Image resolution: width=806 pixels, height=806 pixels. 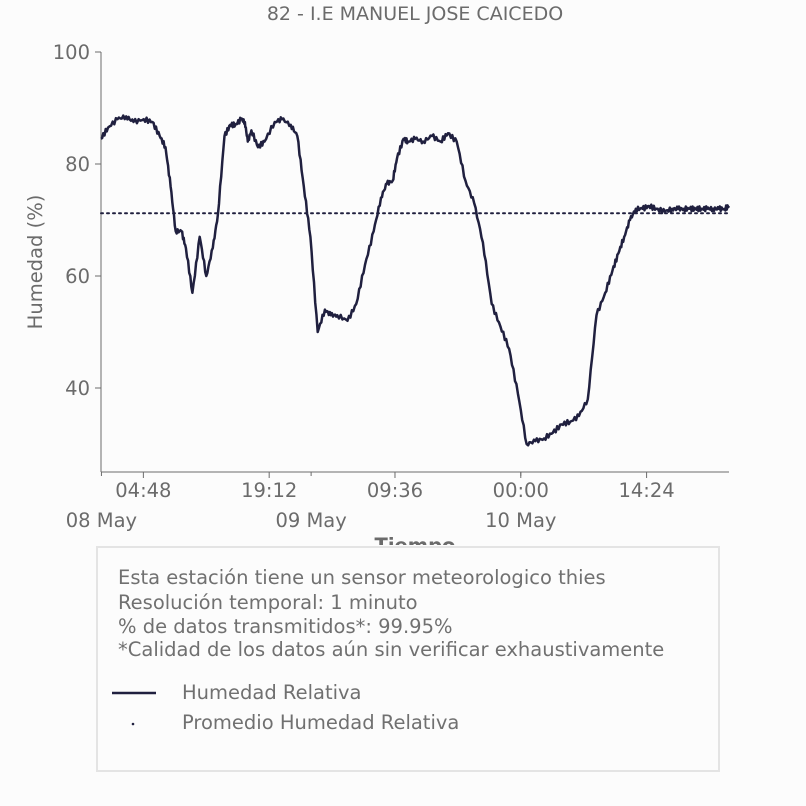 What do you see at coordinates (143, 490) in the screenshot?
I see `x-tick-label-time: 04:48` at bounding box center [143, 490].